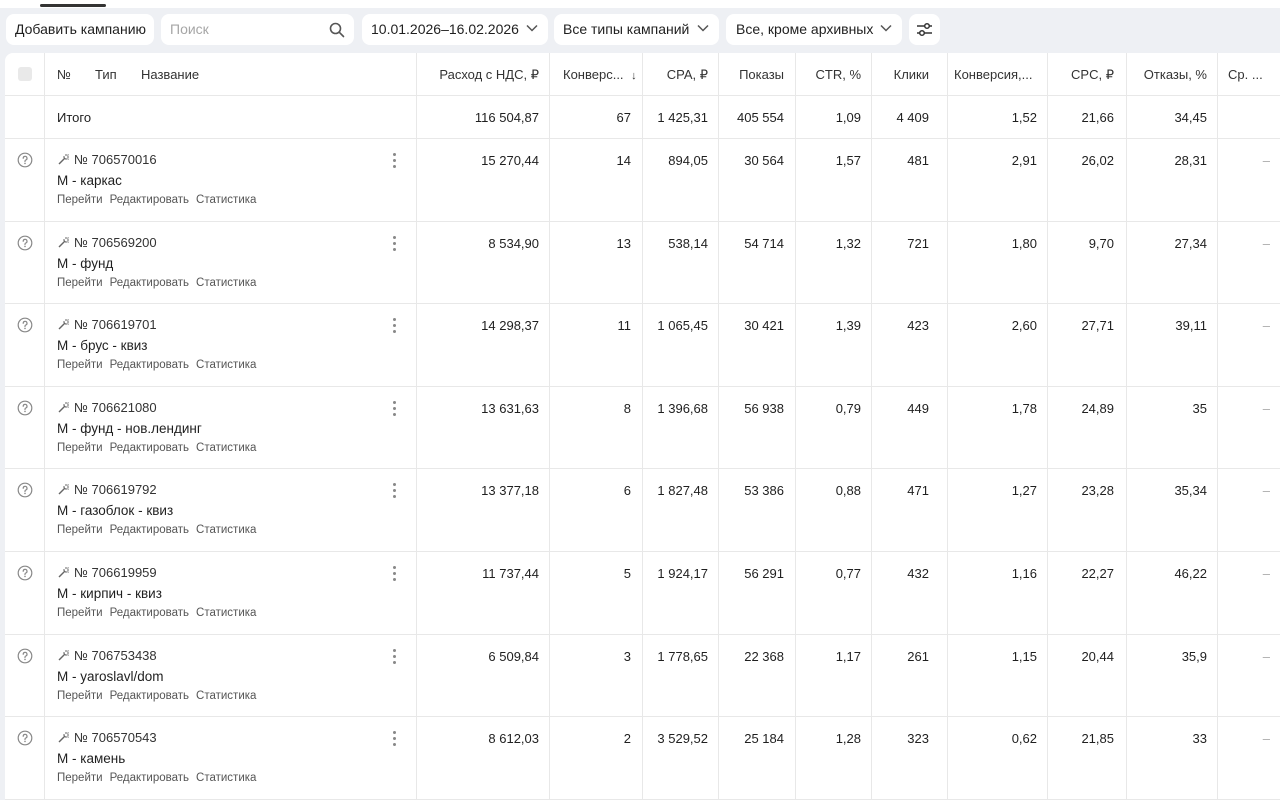  Describe the element at coordinates (848, 408) in the screenshot. I see `cell-ctr: 0,79` at that location.